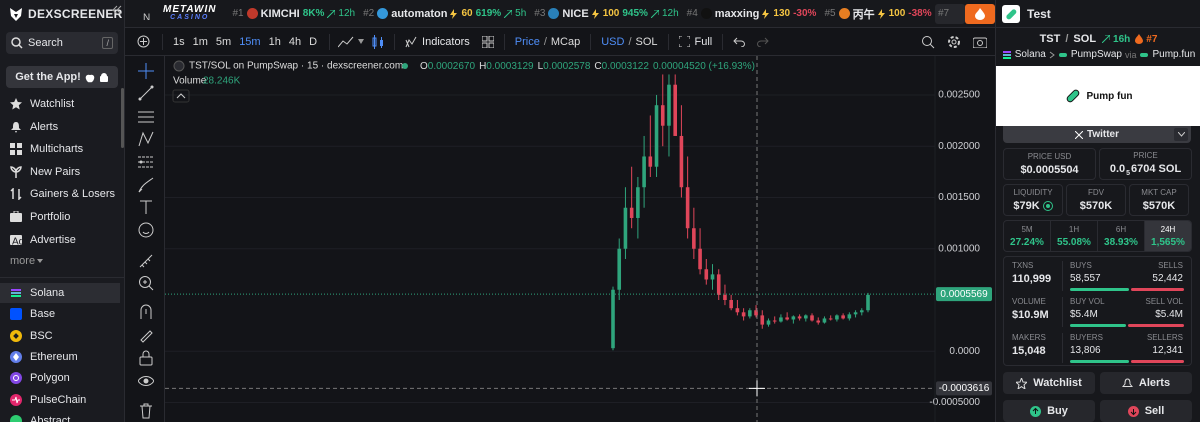 The image size is (1200, 422). Describe the element at coordinates (50, 378) in the screenshot. I see `chain-label: Polygon` at that location.